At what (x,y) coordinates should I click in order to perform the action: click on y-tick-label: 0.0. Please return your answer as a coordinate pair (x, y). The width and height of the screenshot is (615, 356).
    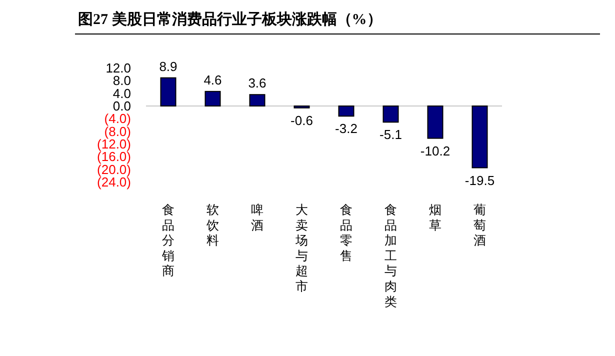
    Looking at the image, I should click on (121, 106).